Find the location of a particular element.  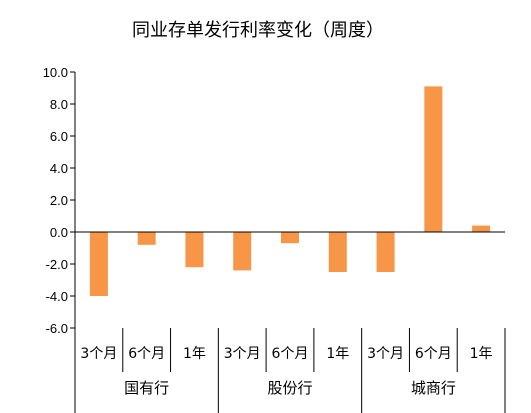

y-tick-label: -4.0 is located at coordinates (57, 296).